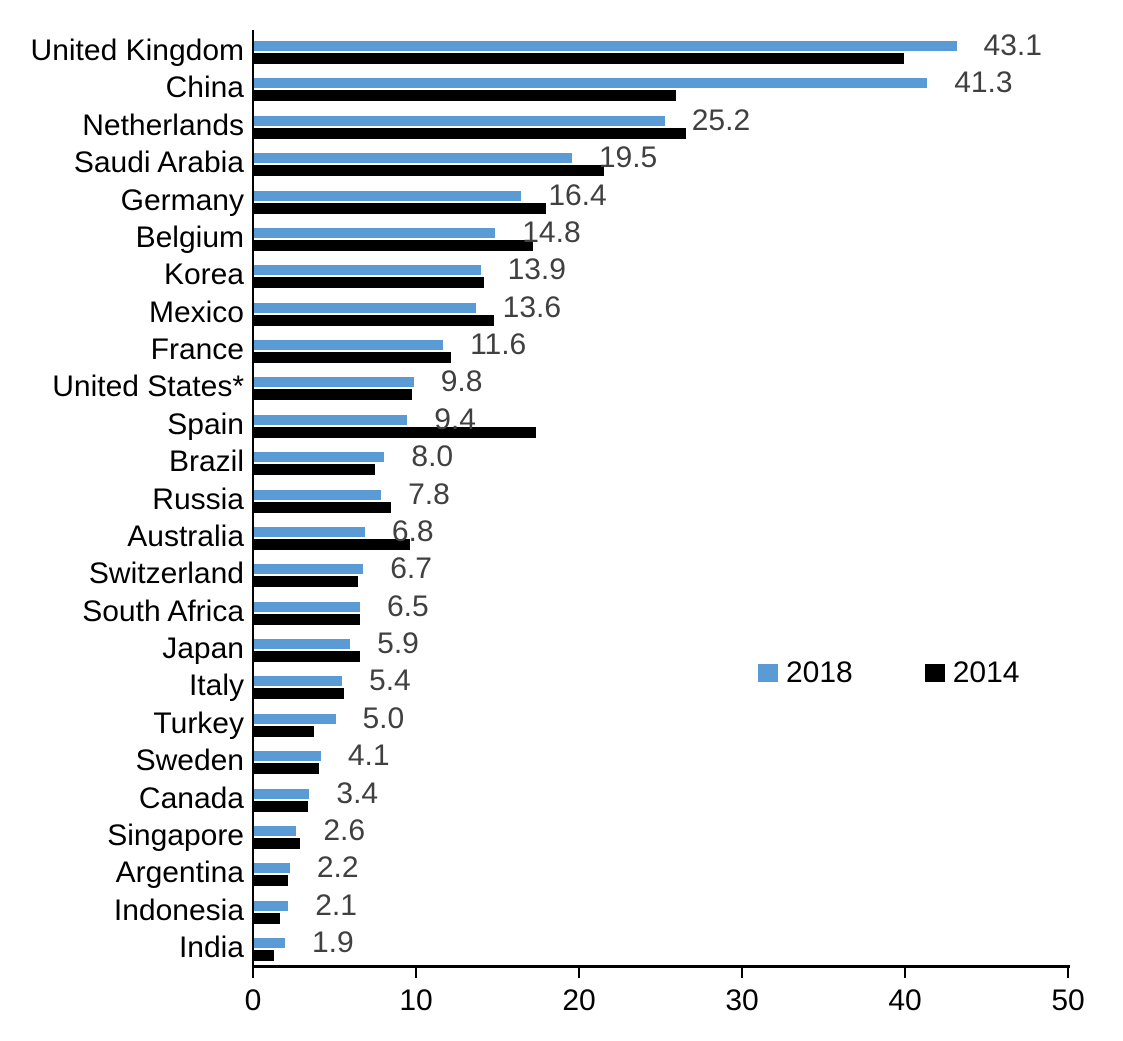 The width and height of the screenshot is (1123, 1041). What do you see at coordinates (203, 275) in the screenshot?
I see `category-label: Korea` at bounding box center [203, 275].